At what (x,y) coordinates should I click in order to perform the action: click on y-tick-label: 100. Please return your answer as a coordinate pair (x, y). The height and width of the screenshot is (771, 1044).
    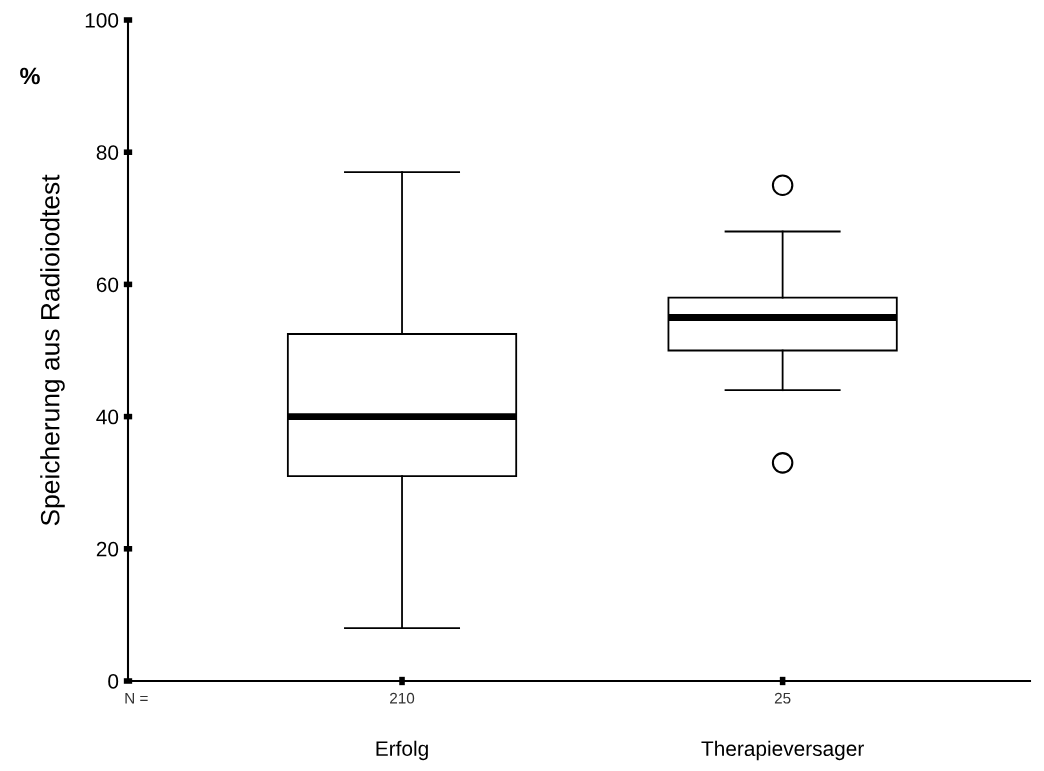
    Looking at the image, I should click on (102, 20).